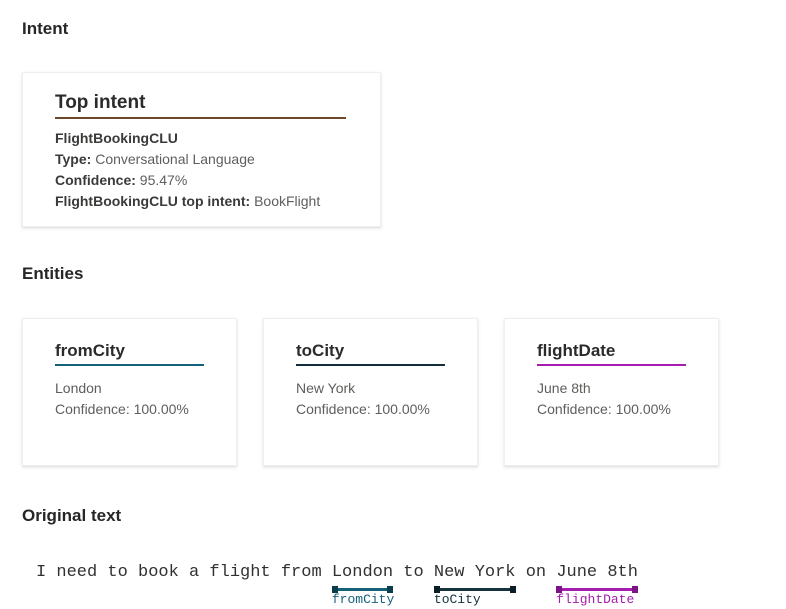 Image resolution: width=786 pixels, height=609 pixels. Describe the element at coordinates (363, 599) in the screenshot. I see `entity-inline-label: fromCity` at that location.